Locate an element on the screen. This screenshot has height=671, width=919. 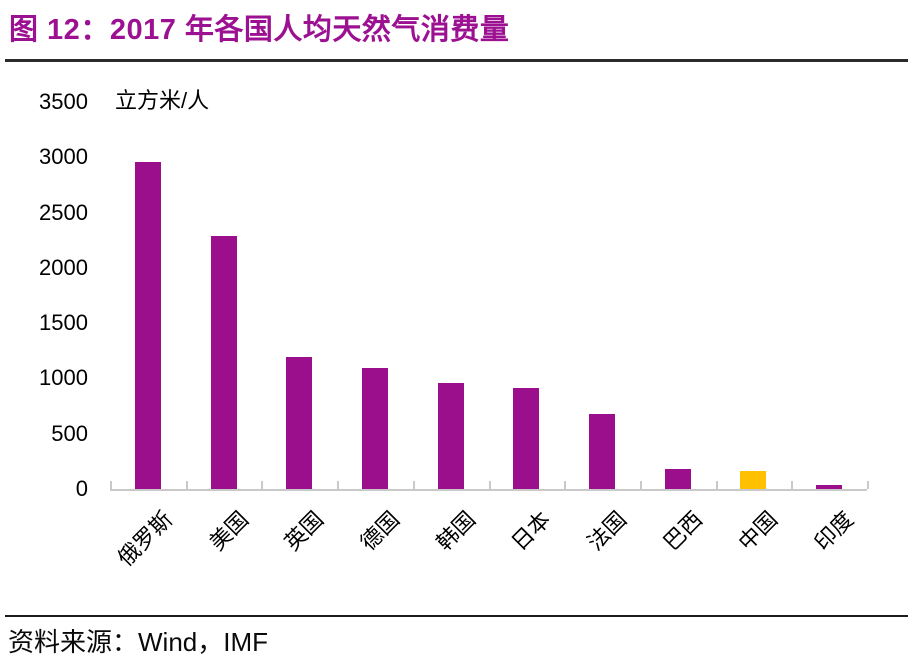
y-axis-tick-label: 1000 is located at coordinates (63, 378).